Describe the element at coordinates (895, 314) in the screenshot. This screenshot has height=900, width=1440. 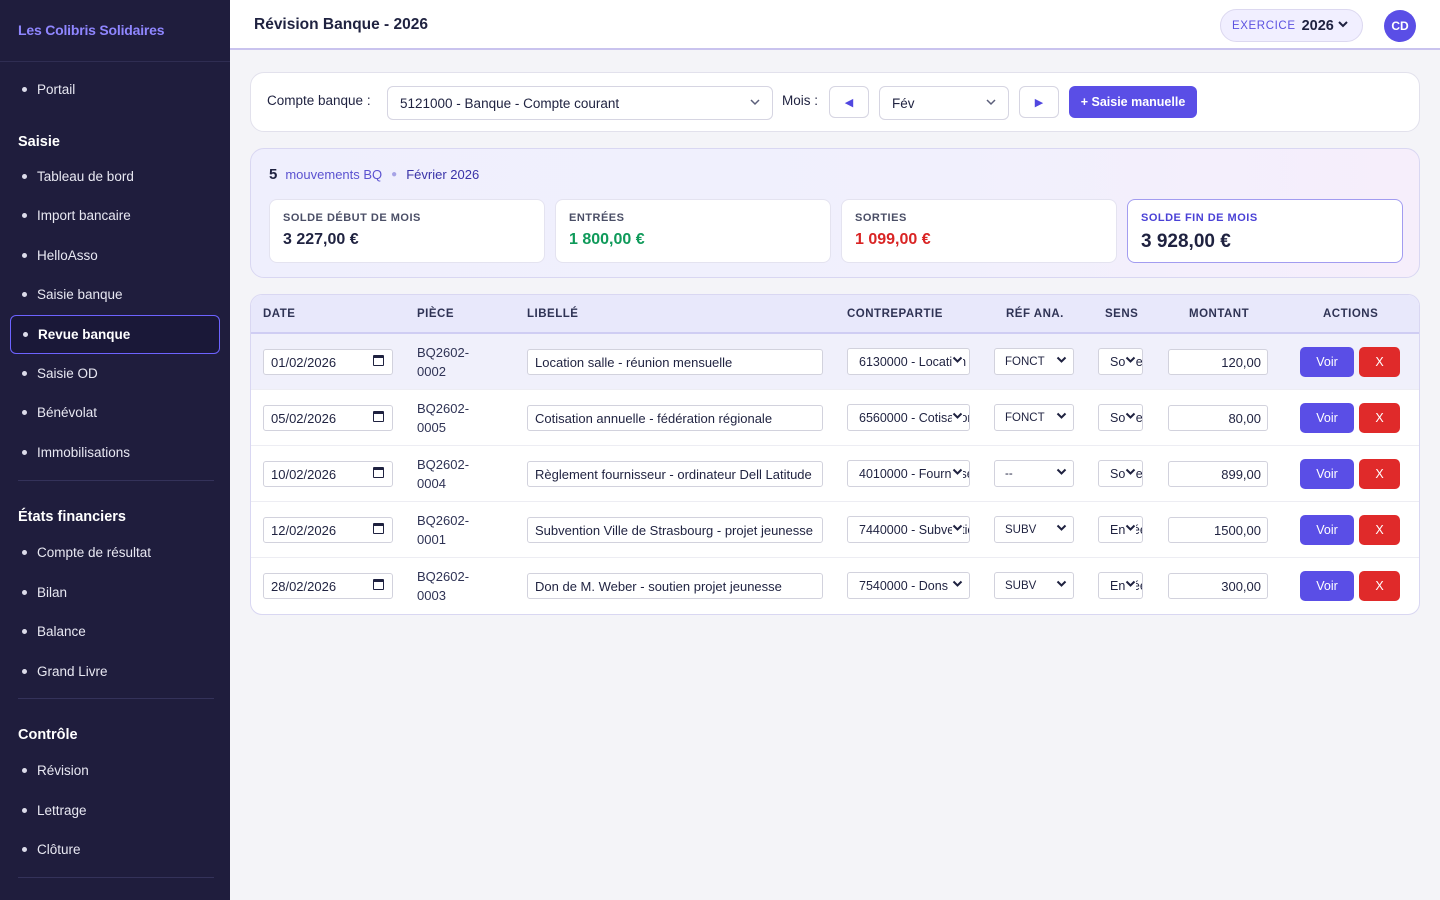
I see `col-header-contrepartie: CONTREPARTIE` at that location.